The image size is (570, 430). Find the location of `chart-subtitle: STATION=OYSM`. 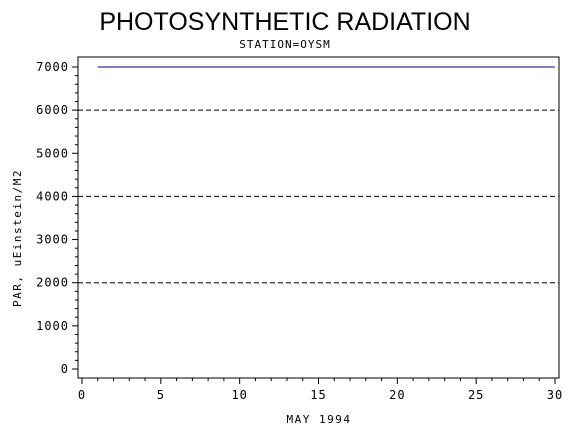

chart-subtitle: STATION=OYSM is located at coordinates (284, 44).